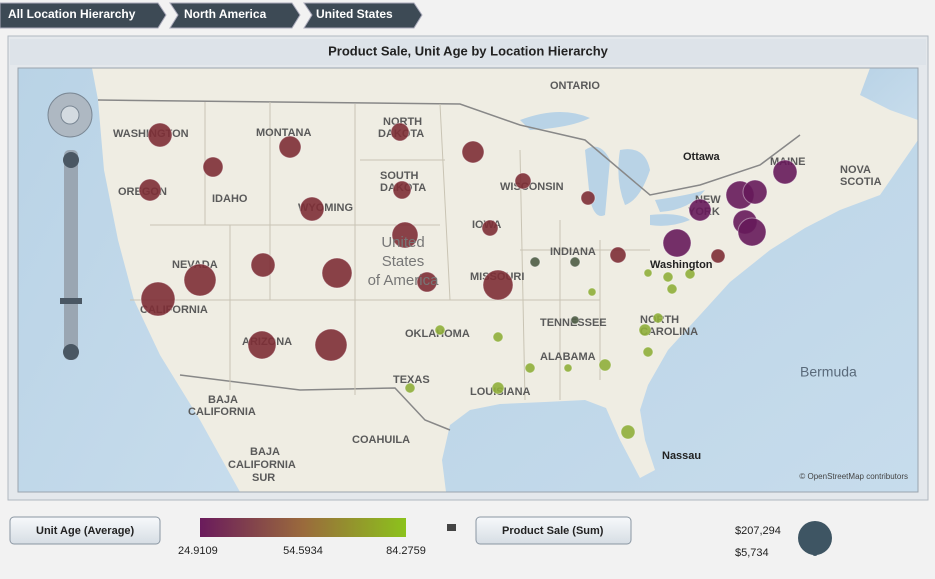 This screenshot has height=579, width=935. I want to click on zoom-track, so click(71, 255).